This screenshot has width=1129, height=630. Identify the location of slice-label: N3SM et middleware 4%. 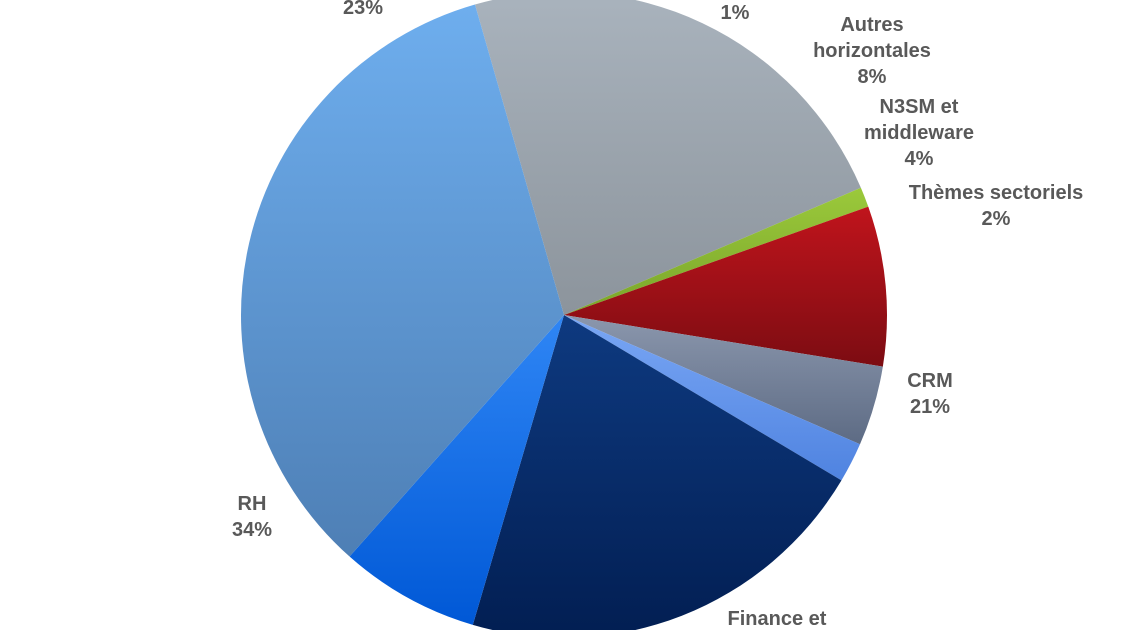
(919, 133).